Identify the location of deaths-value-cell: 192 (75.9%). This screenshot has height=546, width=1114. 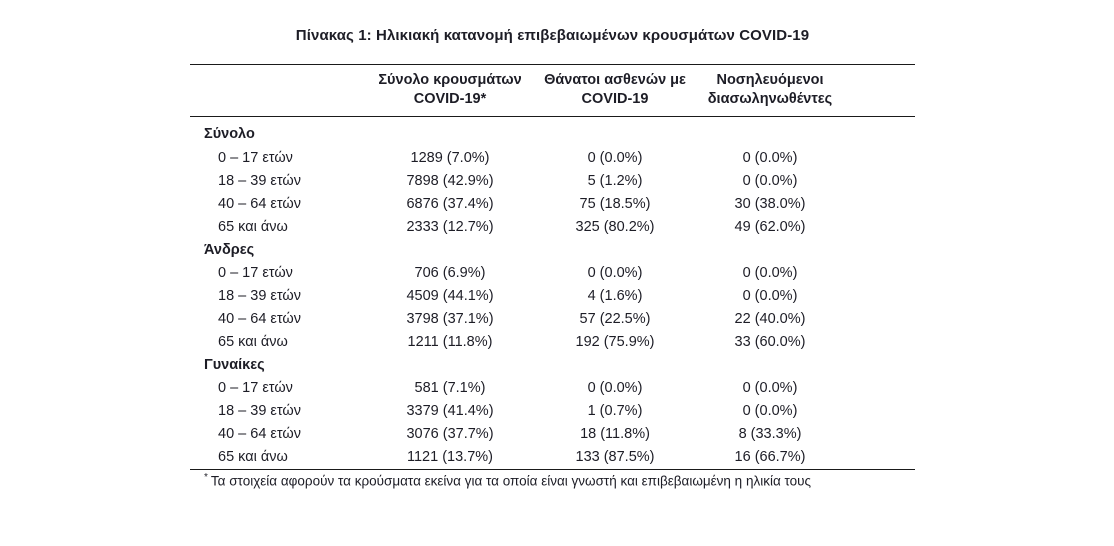
(615, 342).